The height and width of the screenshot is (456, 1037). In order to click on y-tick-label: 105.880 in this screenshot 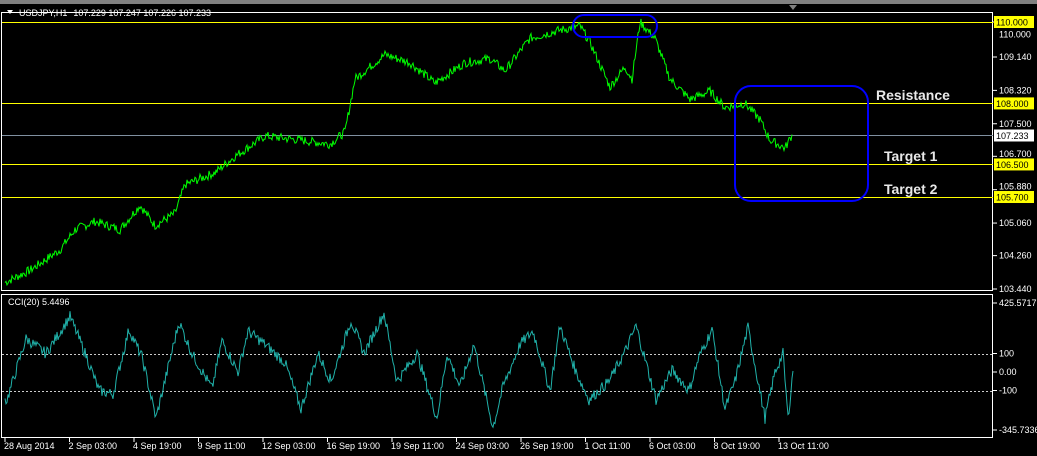, I will do `click(1015, 187)`.